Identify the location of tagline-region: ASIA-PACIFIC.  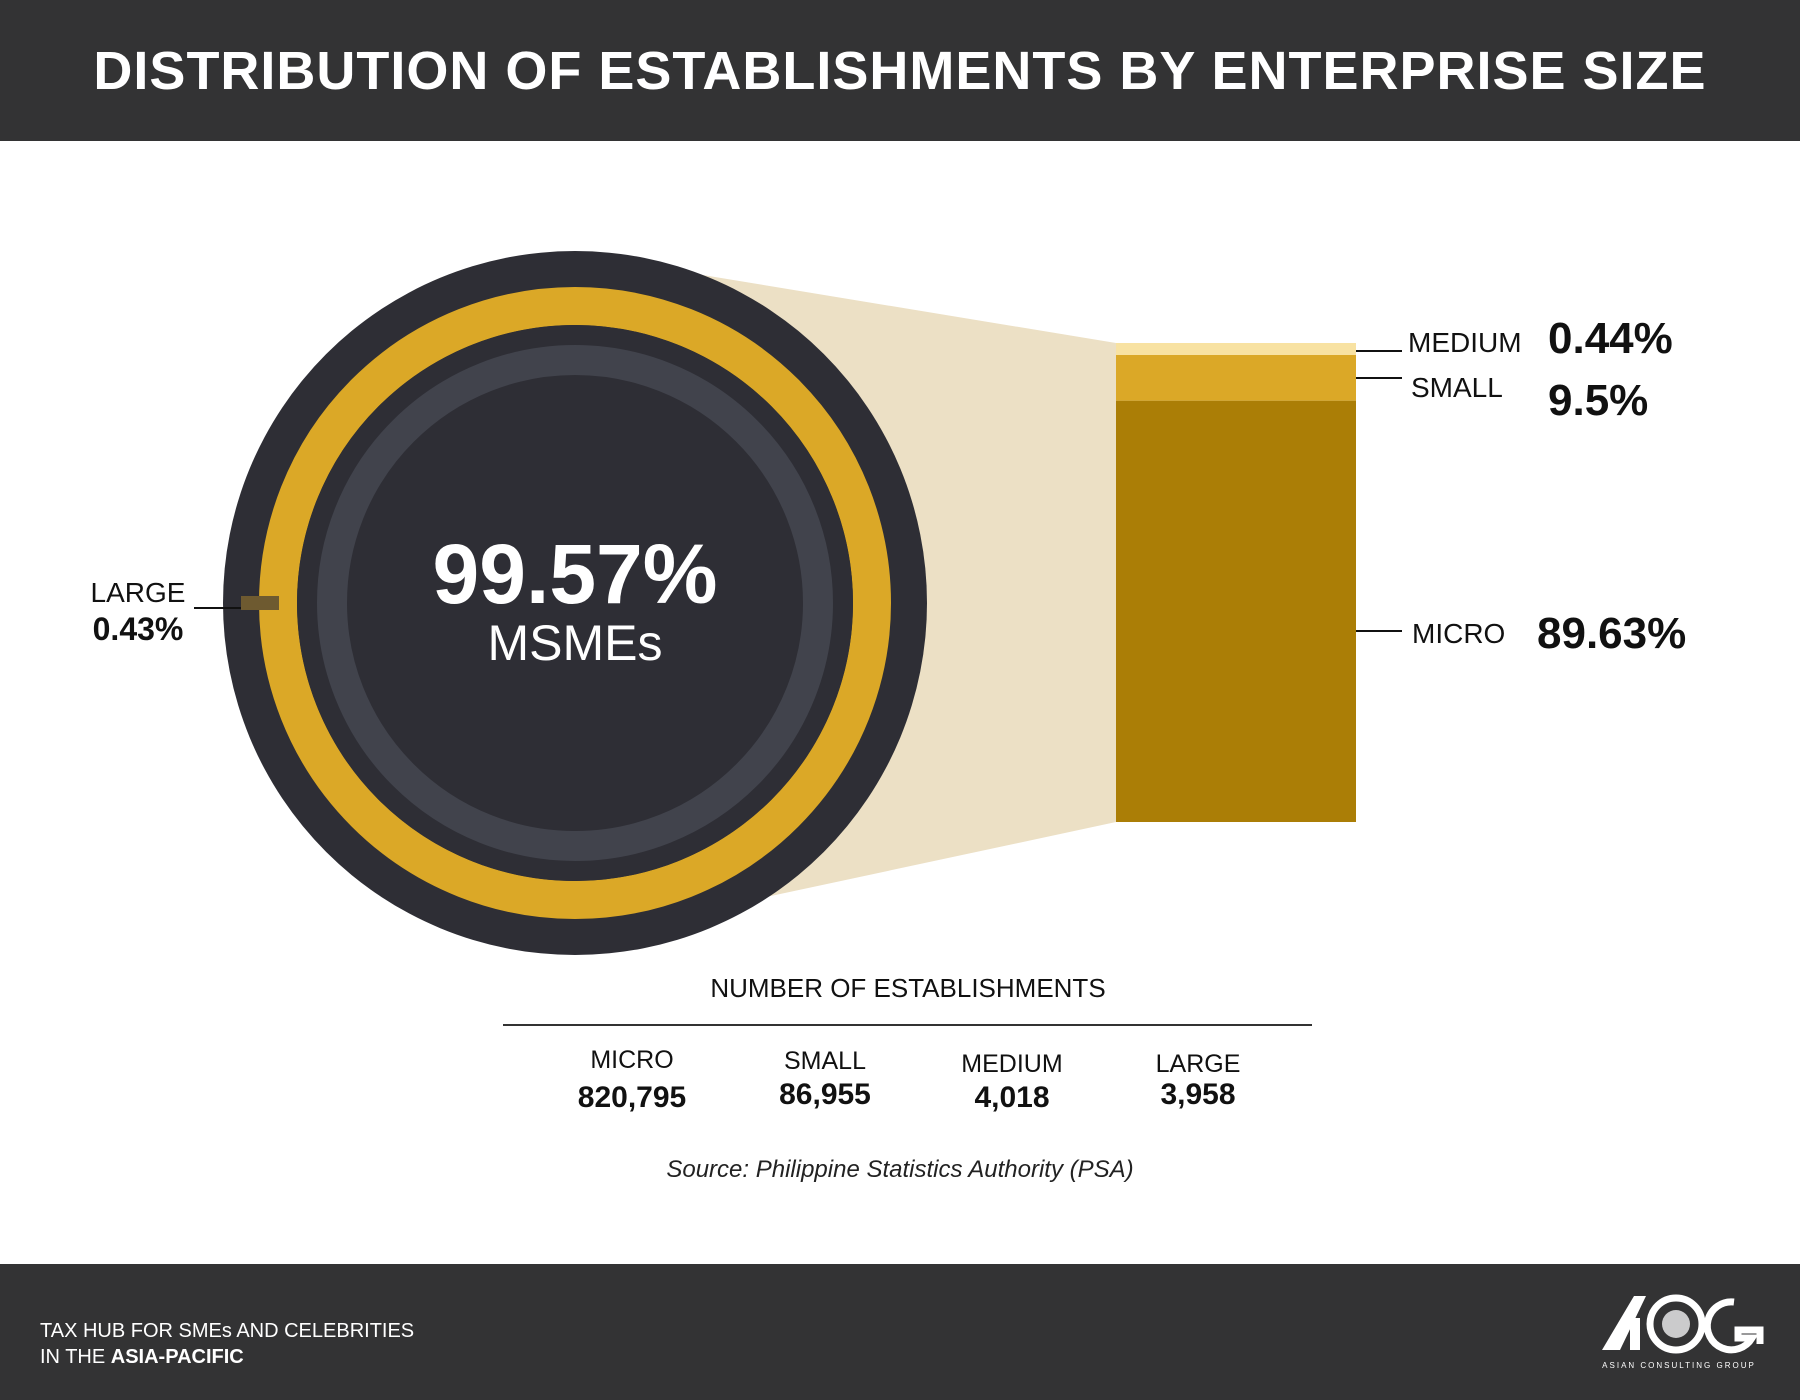
(177, 1357).